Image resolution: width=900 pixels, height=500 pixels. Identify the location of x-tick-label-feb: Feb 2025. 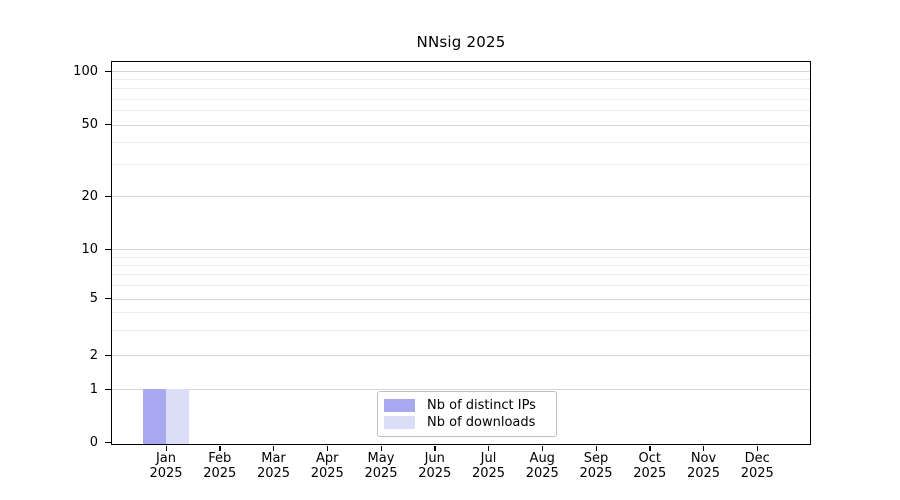
(220, 466).